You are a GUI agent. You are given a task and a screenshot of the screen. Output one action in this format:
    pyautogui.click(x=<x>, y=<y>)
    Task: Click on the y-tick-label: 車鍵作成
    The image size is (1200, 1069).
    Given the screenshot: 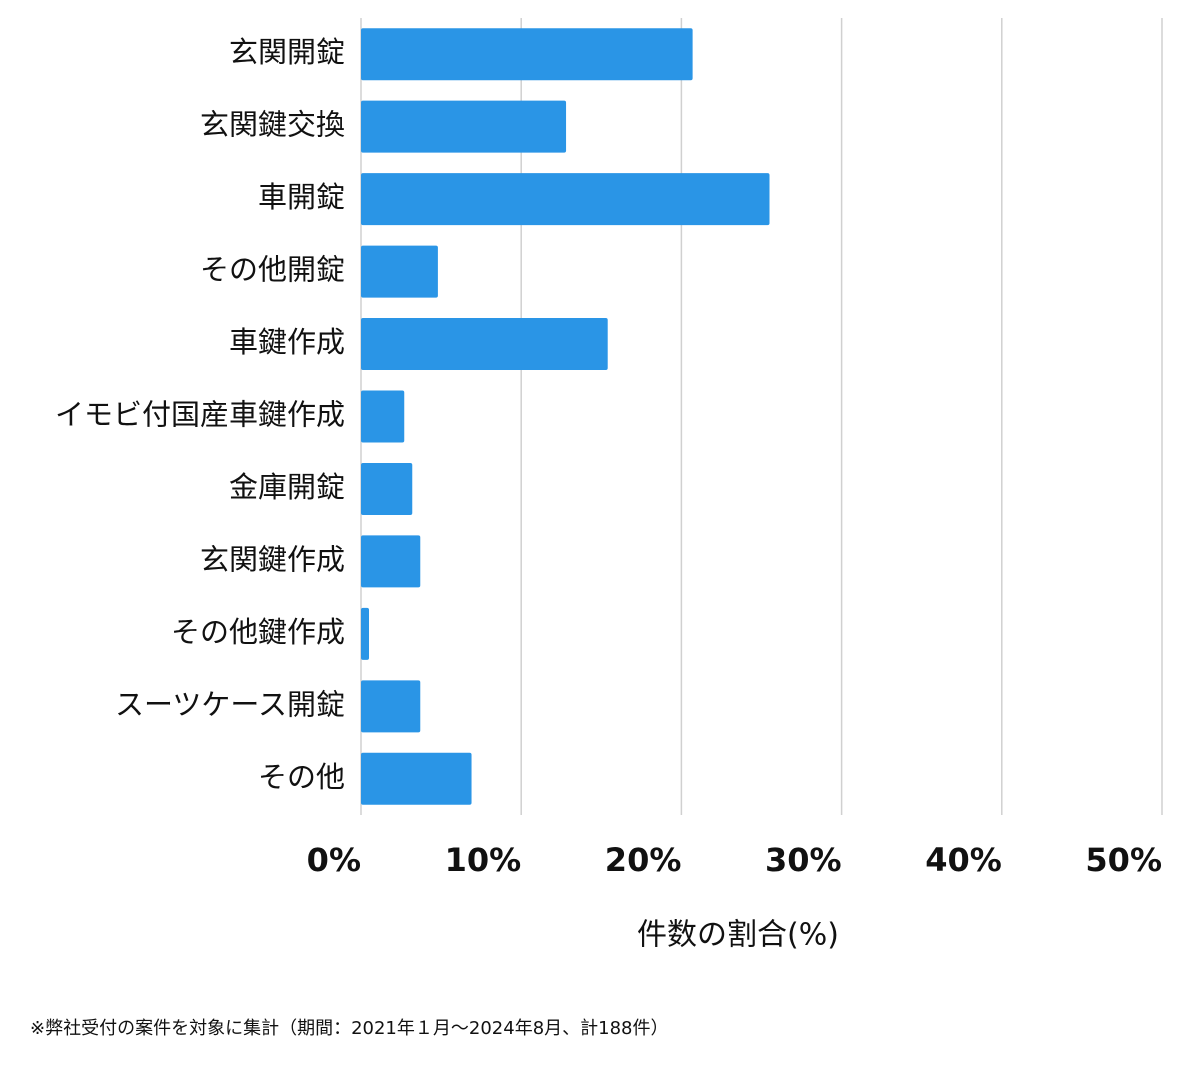 What is the action you would take?
    pyautogui.click(x=287, y=342)
    